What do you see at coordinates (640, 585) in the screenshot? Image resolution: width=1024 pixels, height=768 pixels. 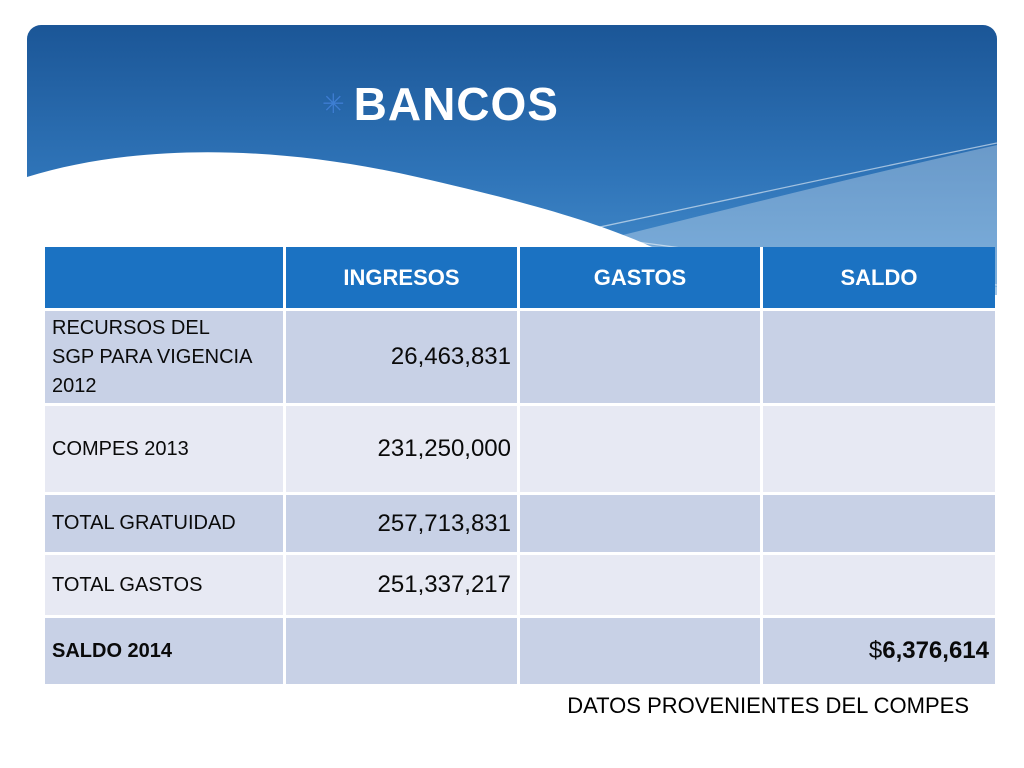 I see `cell-gastos-total-gastos` at bounding box center [640, 585].